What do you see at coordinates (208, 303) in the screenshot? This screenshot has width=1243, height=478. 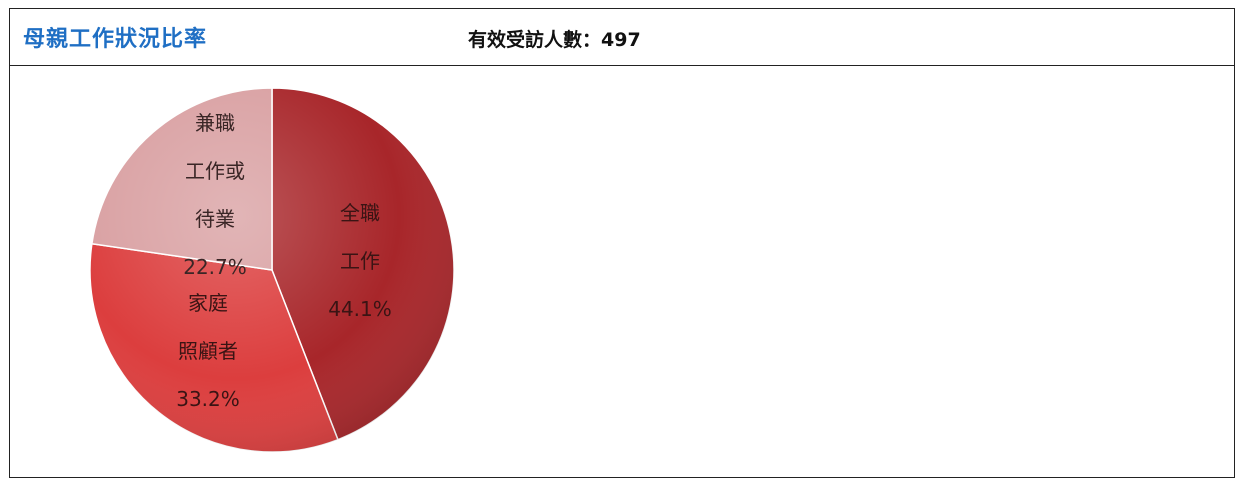 I see `pie-slice-1-label-line-0: 家庭` at bounding box center [208, 303].